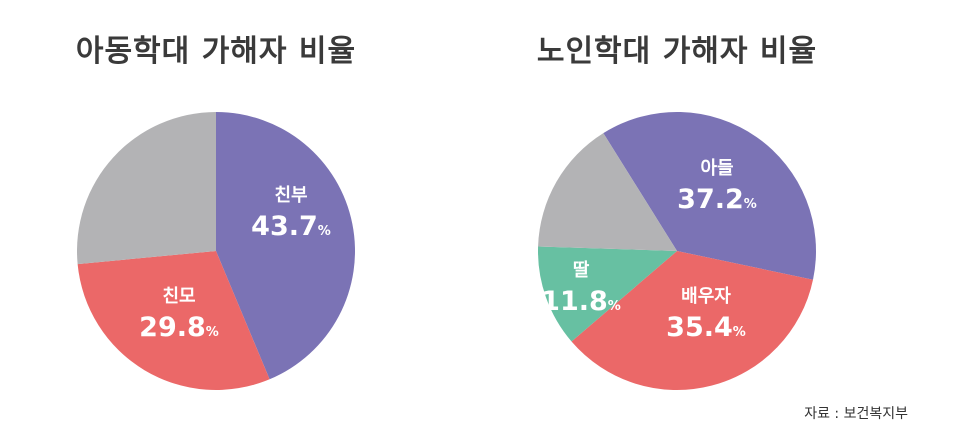  Describe the element at coordinates (172, 327) in the screenshot. I see `slice-value: 29.8` at that location.